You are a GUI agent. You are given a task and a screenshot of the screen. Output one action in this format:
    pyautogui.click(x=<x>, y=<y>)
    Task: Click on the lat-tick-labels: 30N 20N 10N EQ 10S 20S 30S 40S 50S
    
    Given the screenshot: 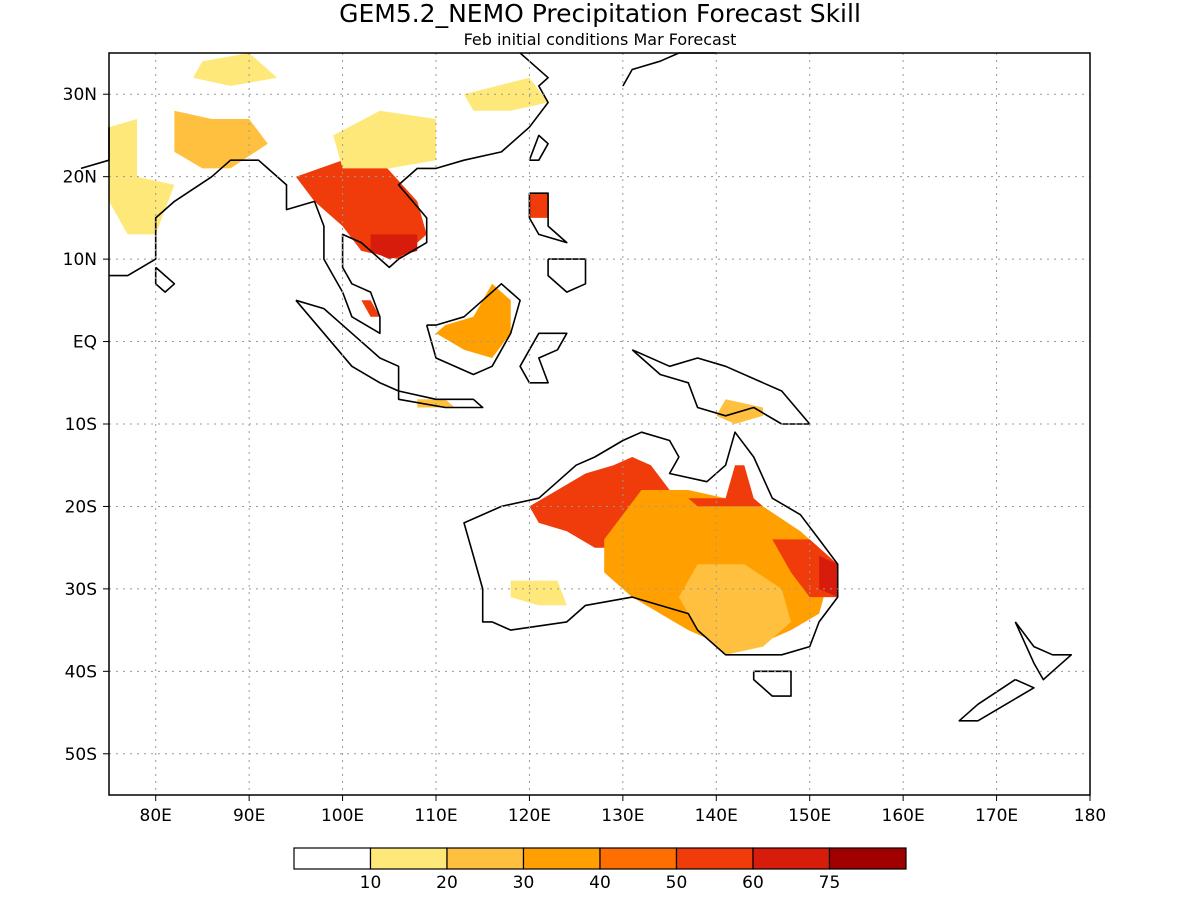 What is the action you would take?
    pyautogui.click(x=86, y=425)
    